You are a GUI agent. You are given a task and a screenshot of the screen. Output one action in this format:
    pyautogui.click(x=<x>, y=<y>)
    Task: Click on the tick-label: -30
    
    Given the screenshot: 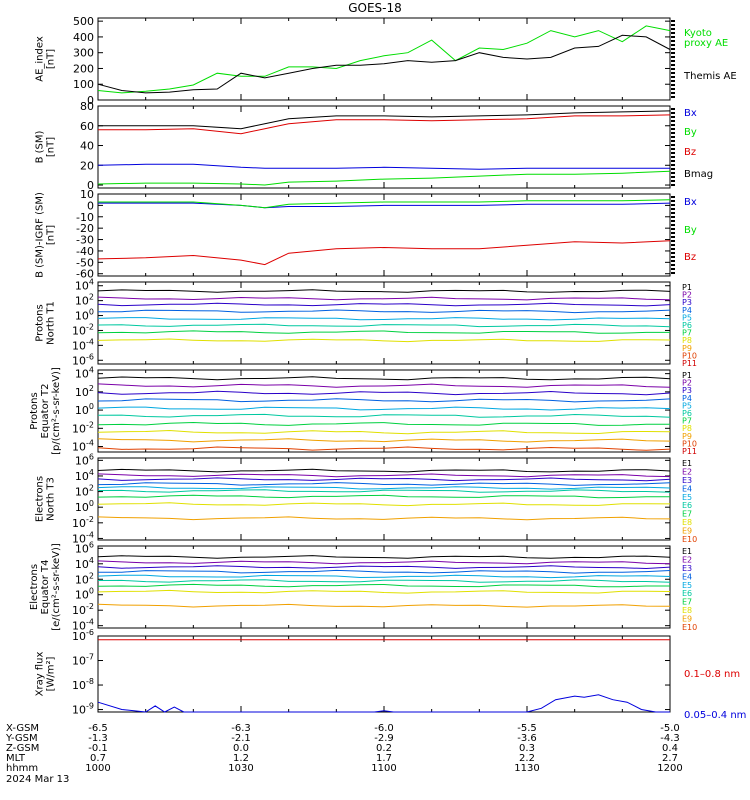 What is the action you would take?
    pyautogui.click(x=85, y=240)
    